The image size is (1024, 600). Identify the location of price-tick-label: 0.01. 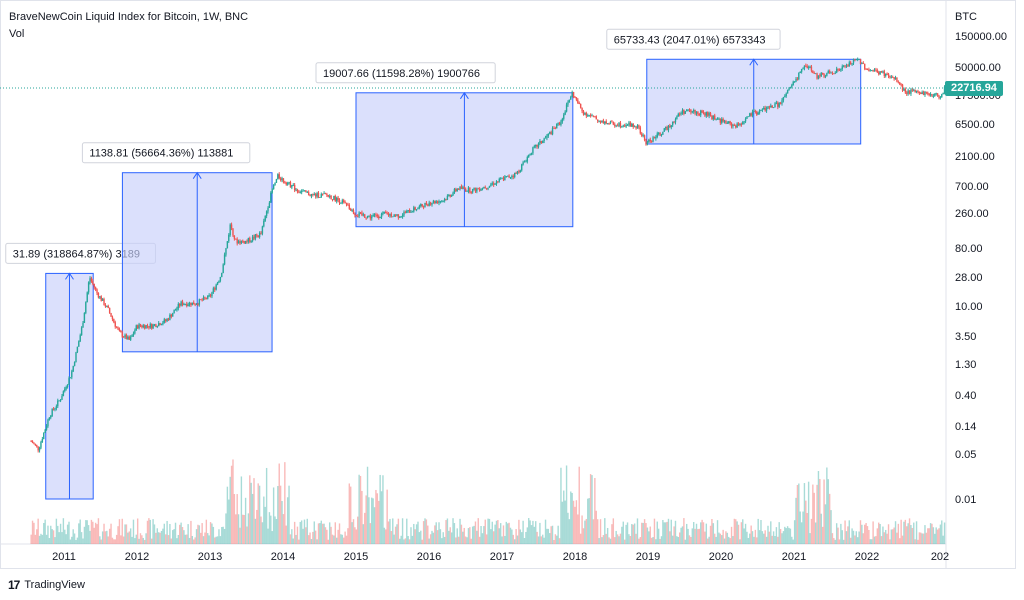
(965, 500).